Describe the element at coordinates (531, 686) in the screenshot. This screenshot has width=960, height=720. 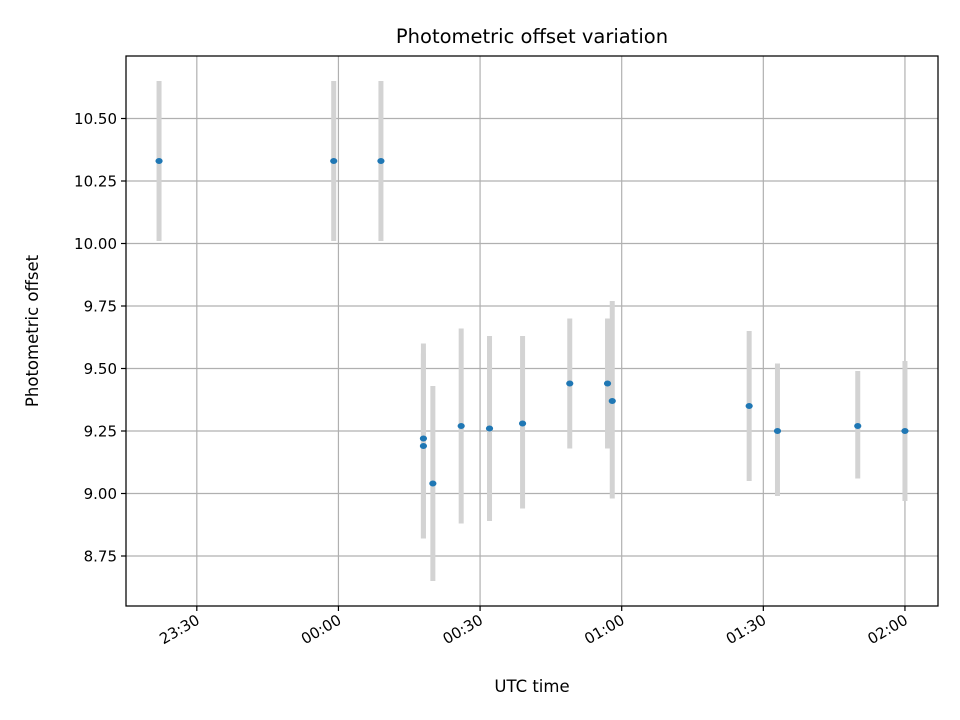
I see `x-axis-label: UTC time` at that location.